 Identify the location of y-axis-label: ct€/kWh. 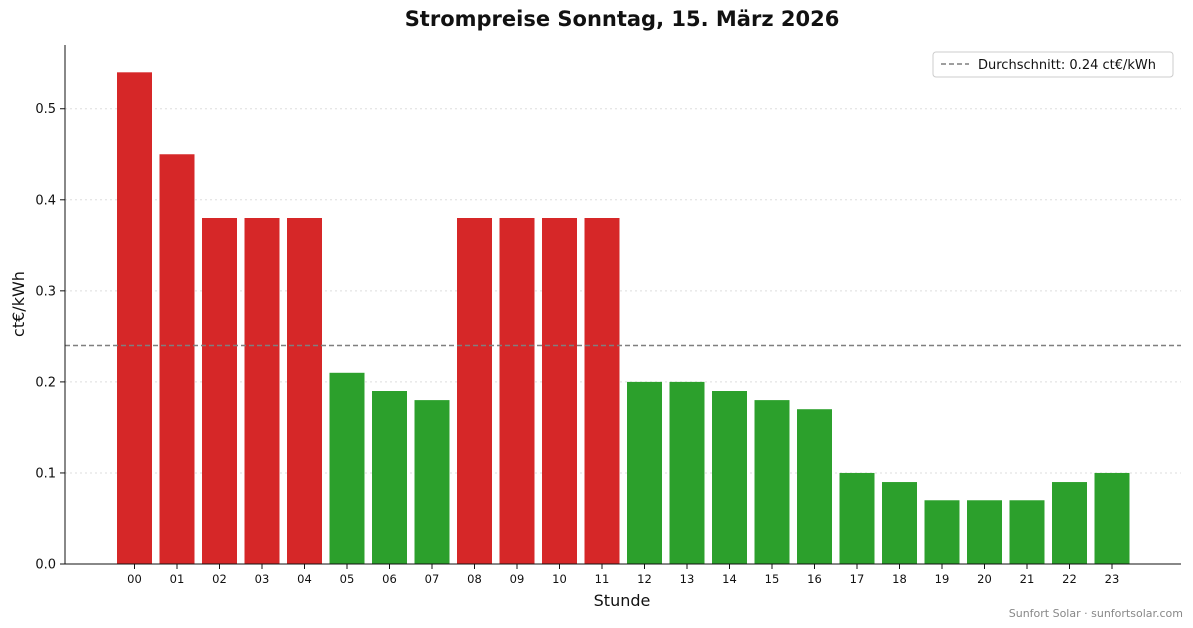
(18, 304).